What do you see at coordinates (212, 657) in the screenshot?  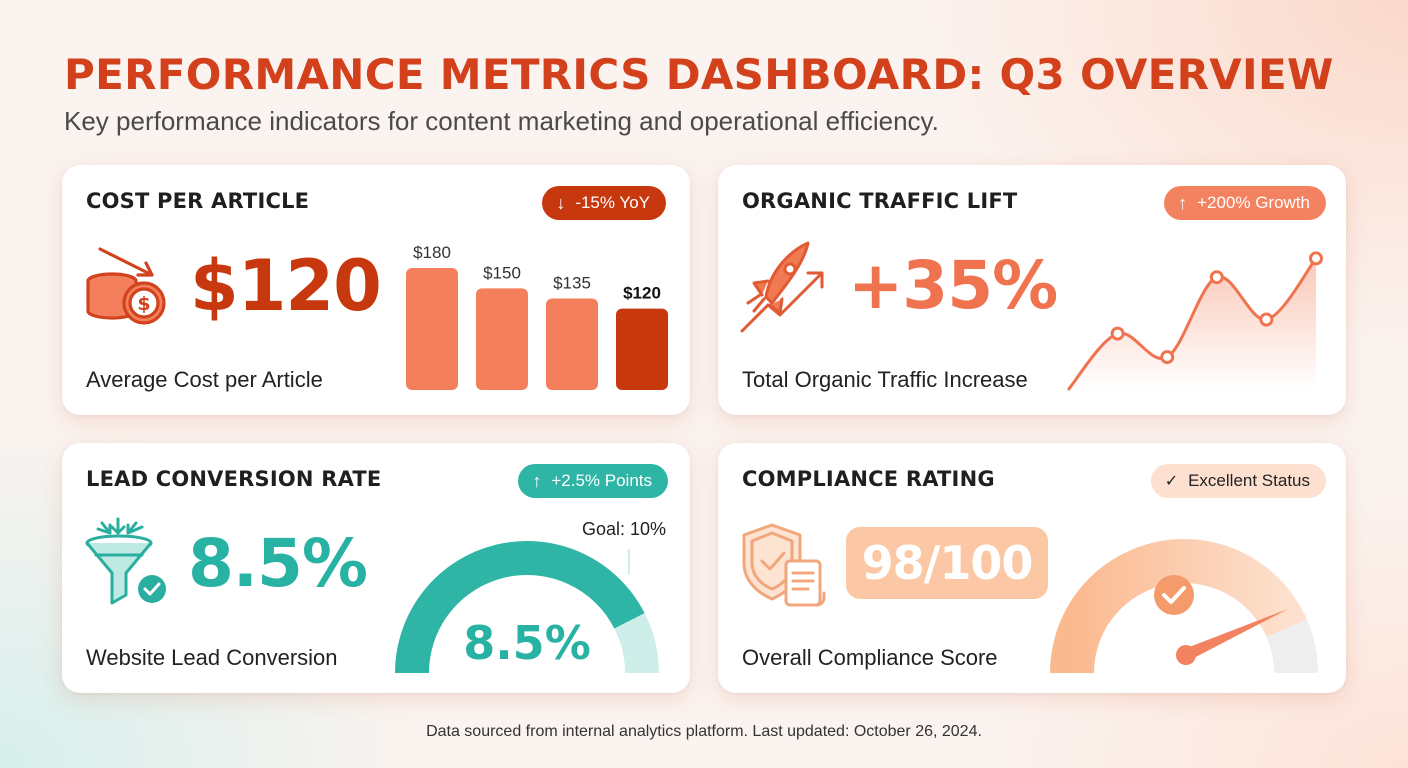 I see `card-subtitle: Website Lead Conversion` at bounding box center [212, 657].